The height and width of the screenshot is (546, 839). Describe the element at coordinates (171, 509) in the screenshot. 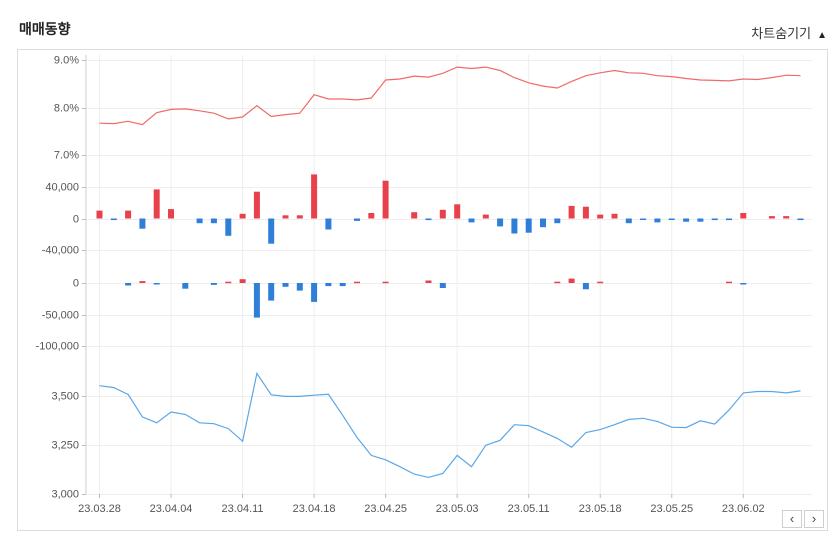

I see `x-tick-label: 23.04.04` at that location.